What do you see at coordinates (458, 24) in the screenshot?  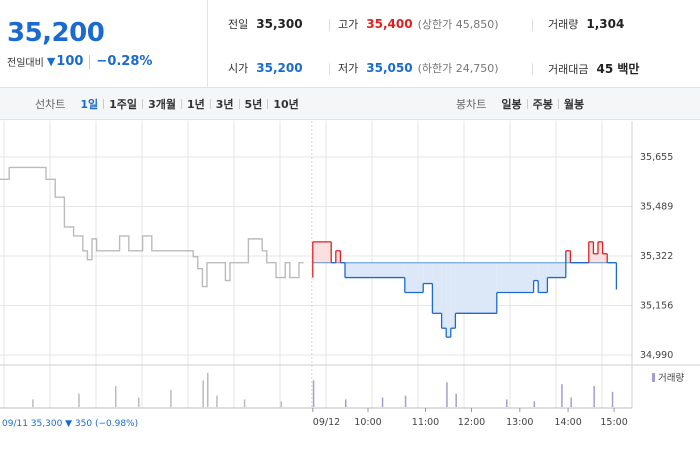 I see `upper-limit: (상한가 45,850)` at bounding box center [458, 24].